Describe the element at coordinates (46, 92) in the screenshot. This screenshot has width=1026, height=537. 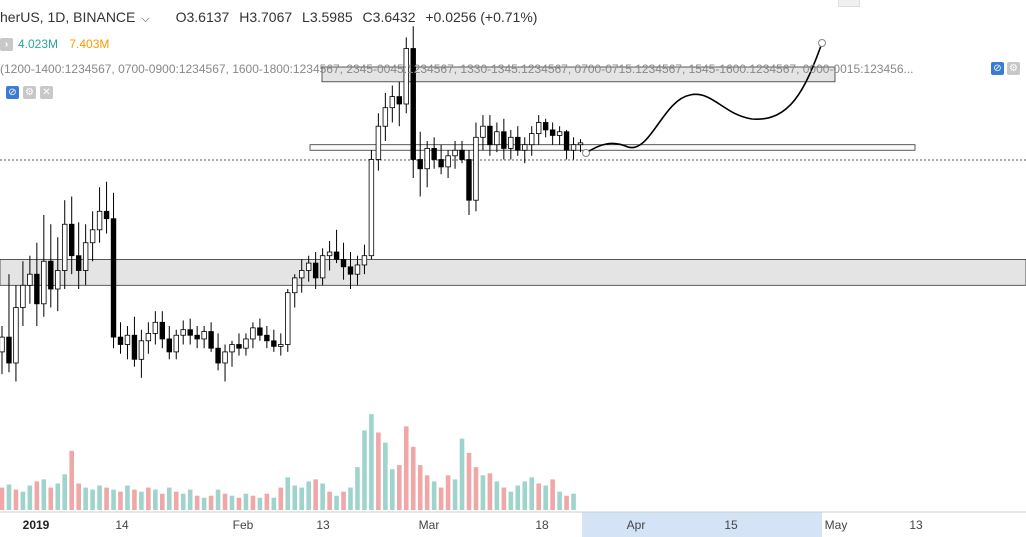
I see `indicator-close-icon: ✕` at that location.